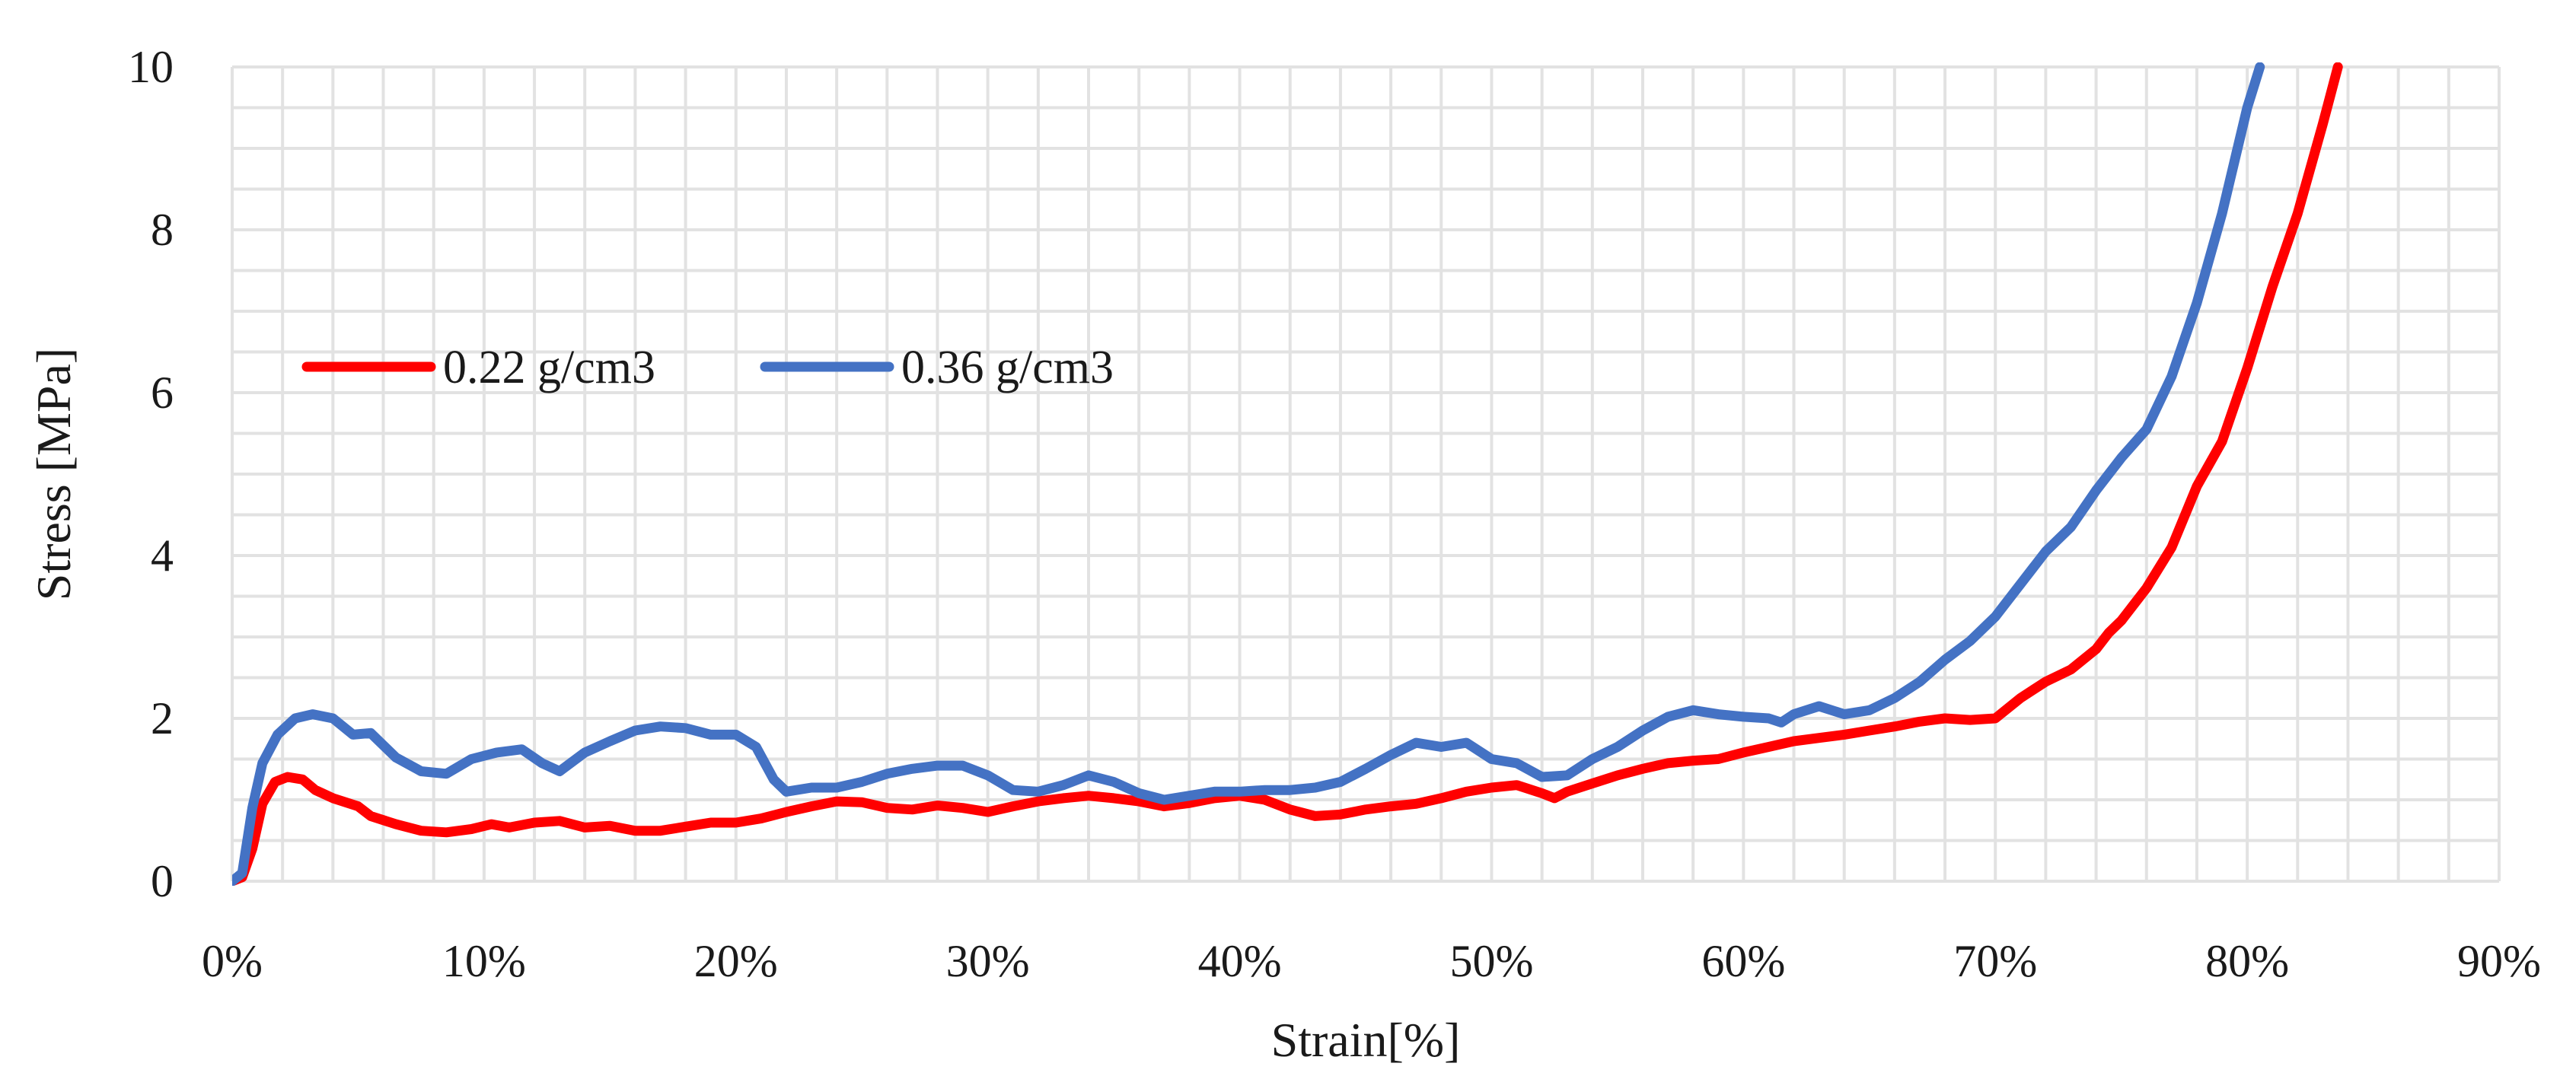 The width and height of the screenshot is (2576, 1092). Describe the element at coordinates (151, 67) in the screenshot. I see `y-tick-label: 10` at that location.